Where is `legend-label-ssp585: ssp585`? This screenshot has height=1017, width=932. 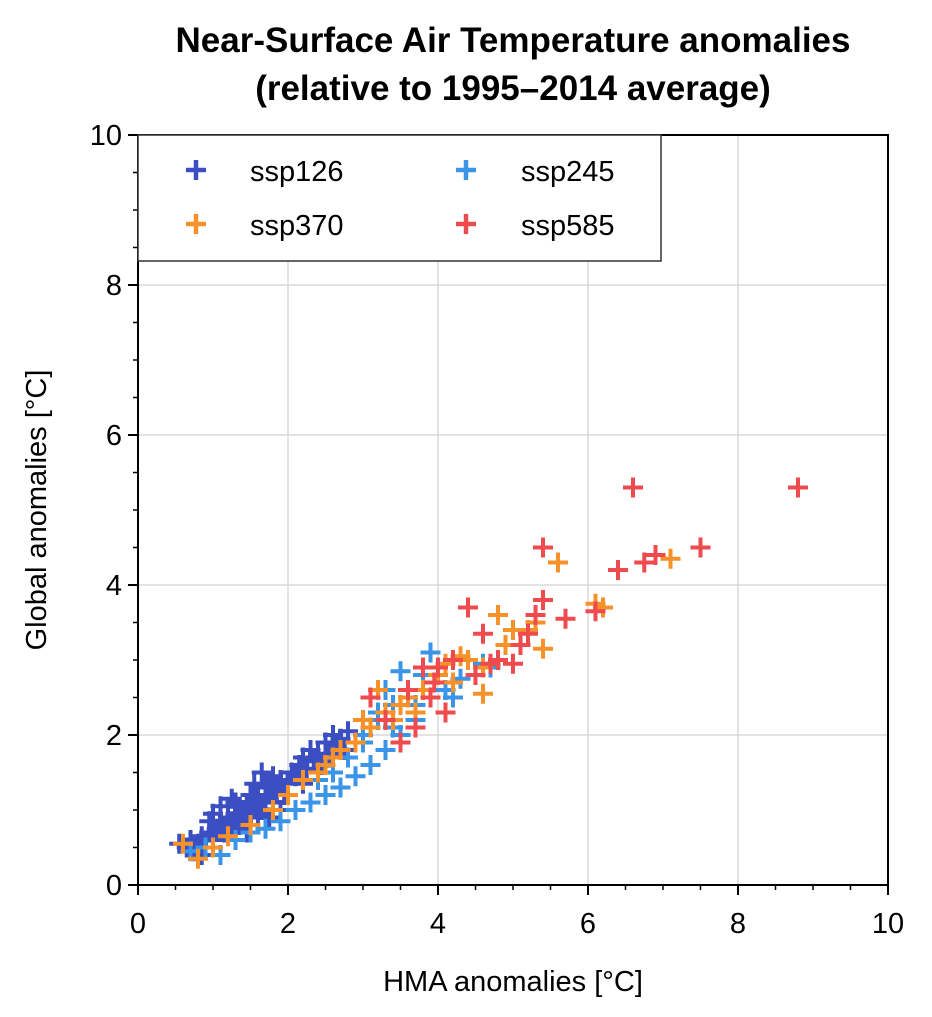
legend-label-ssp585: ssp585 is located at coordinates (568, 226).